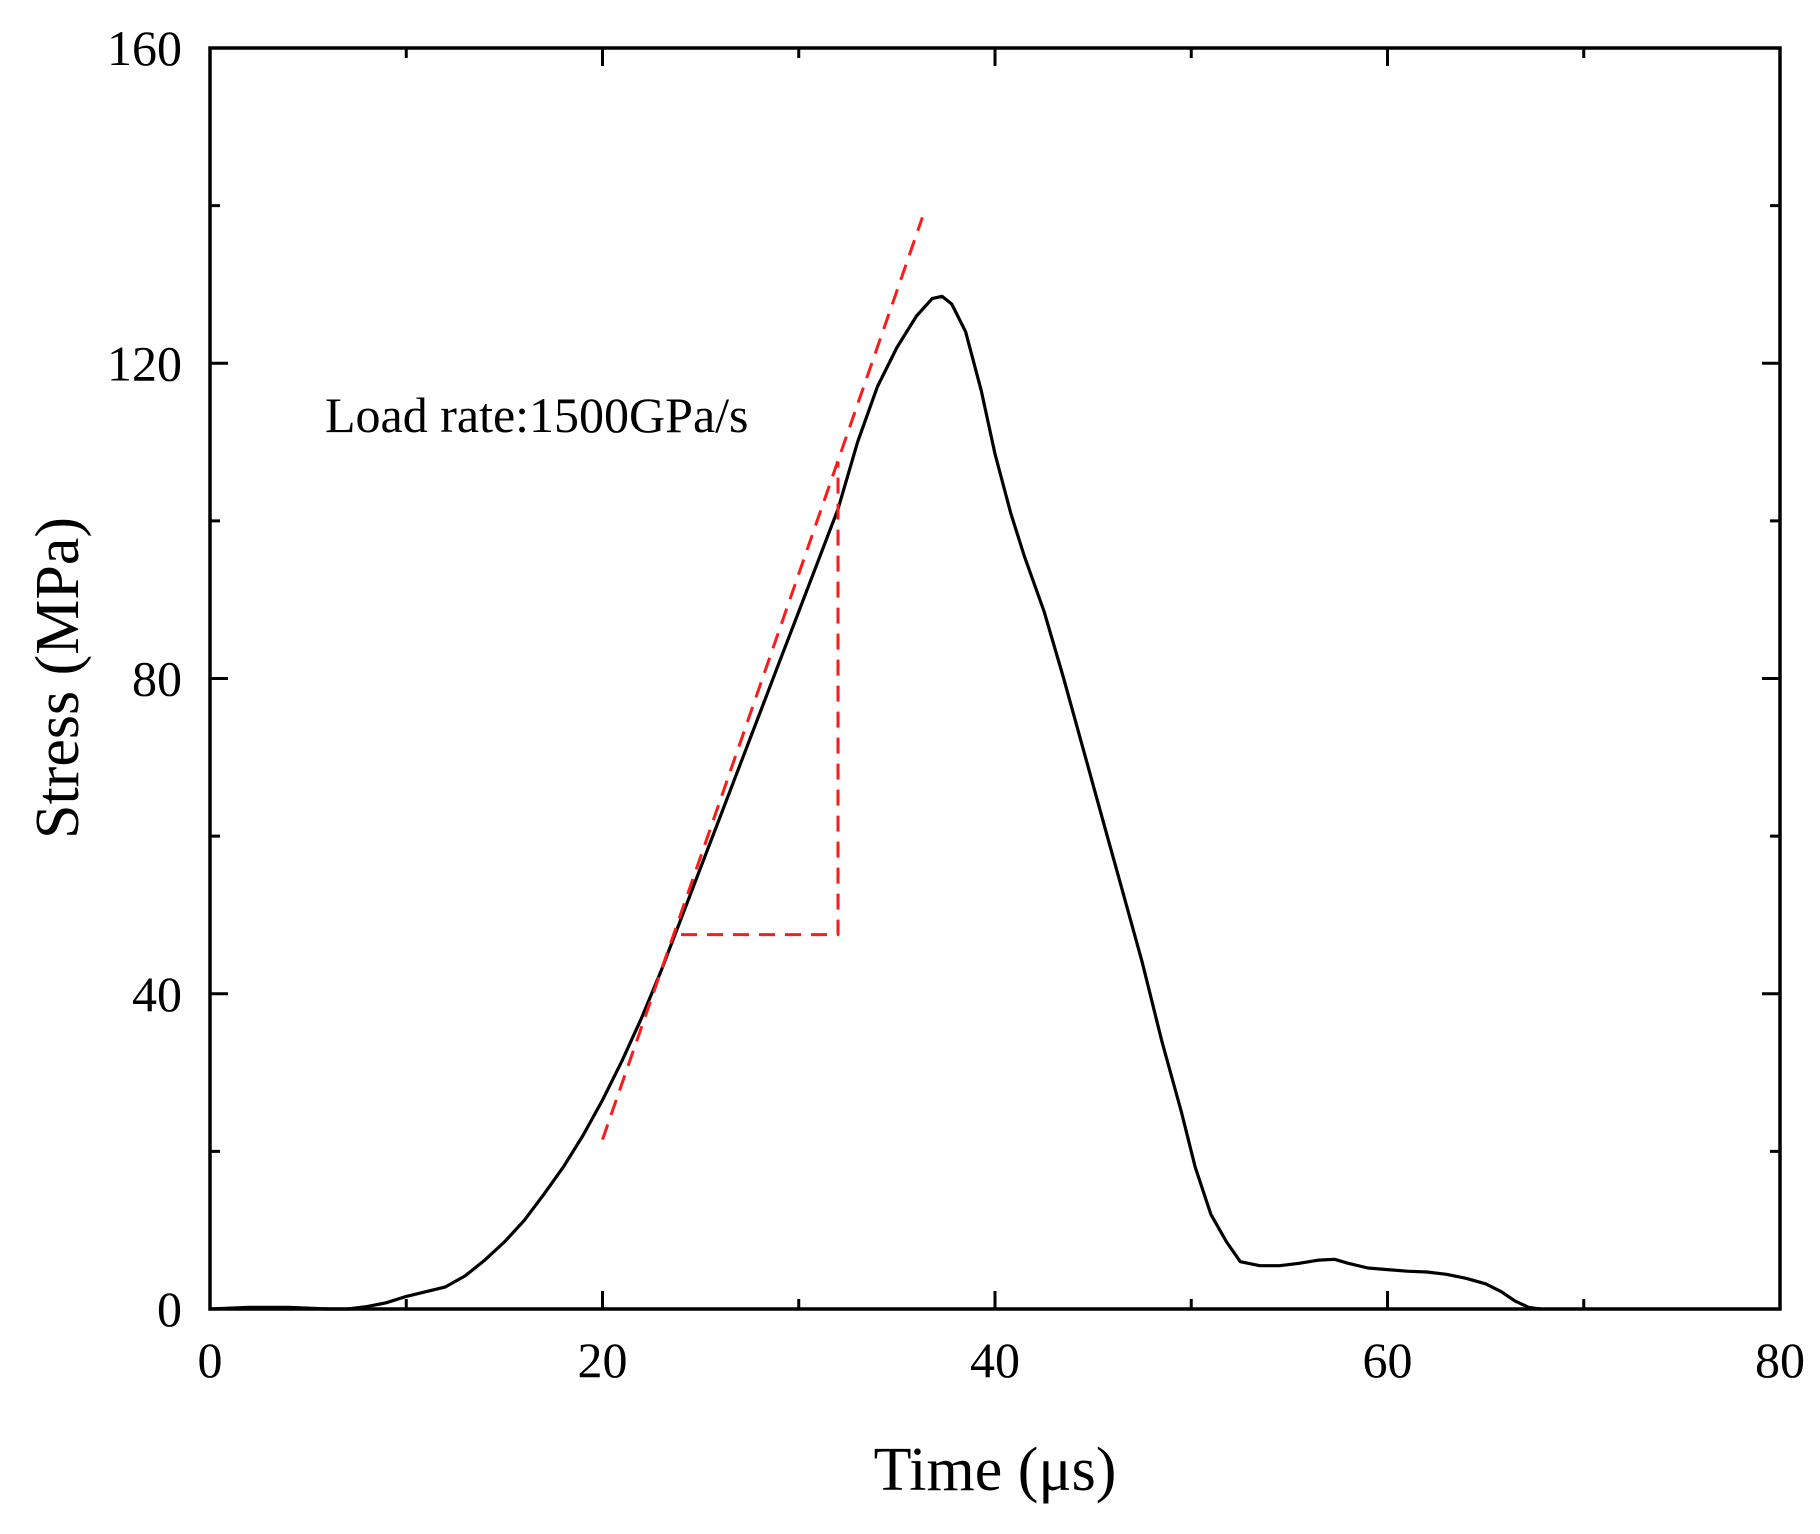 The height and width of the screenshot is (1534, 1820). I want to click on series-slope-triangle-line, so click(760, 699).